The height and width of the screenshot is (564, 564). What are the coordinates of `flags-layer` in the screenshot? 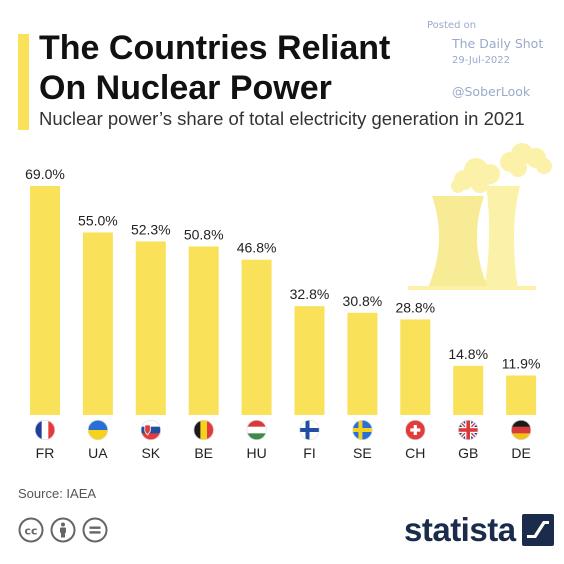 It's located at (283, 429).